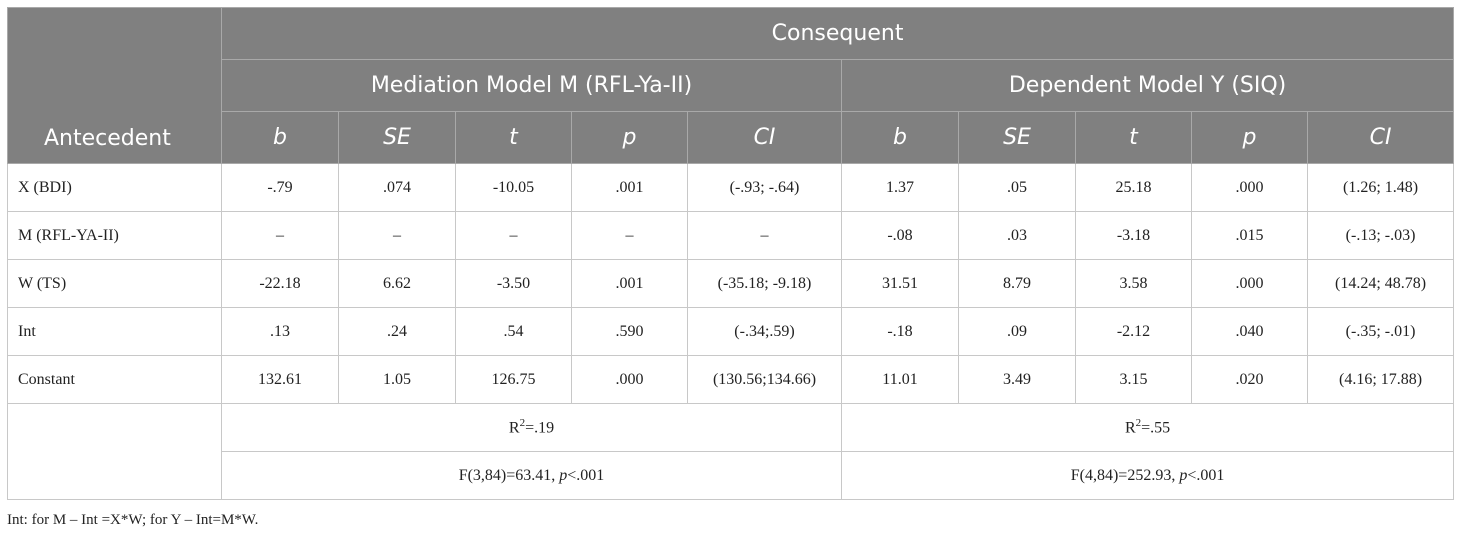 The height and width of the screenshot is (536, 1460). I want to click on cell: -2.12, so click(1133, 331).